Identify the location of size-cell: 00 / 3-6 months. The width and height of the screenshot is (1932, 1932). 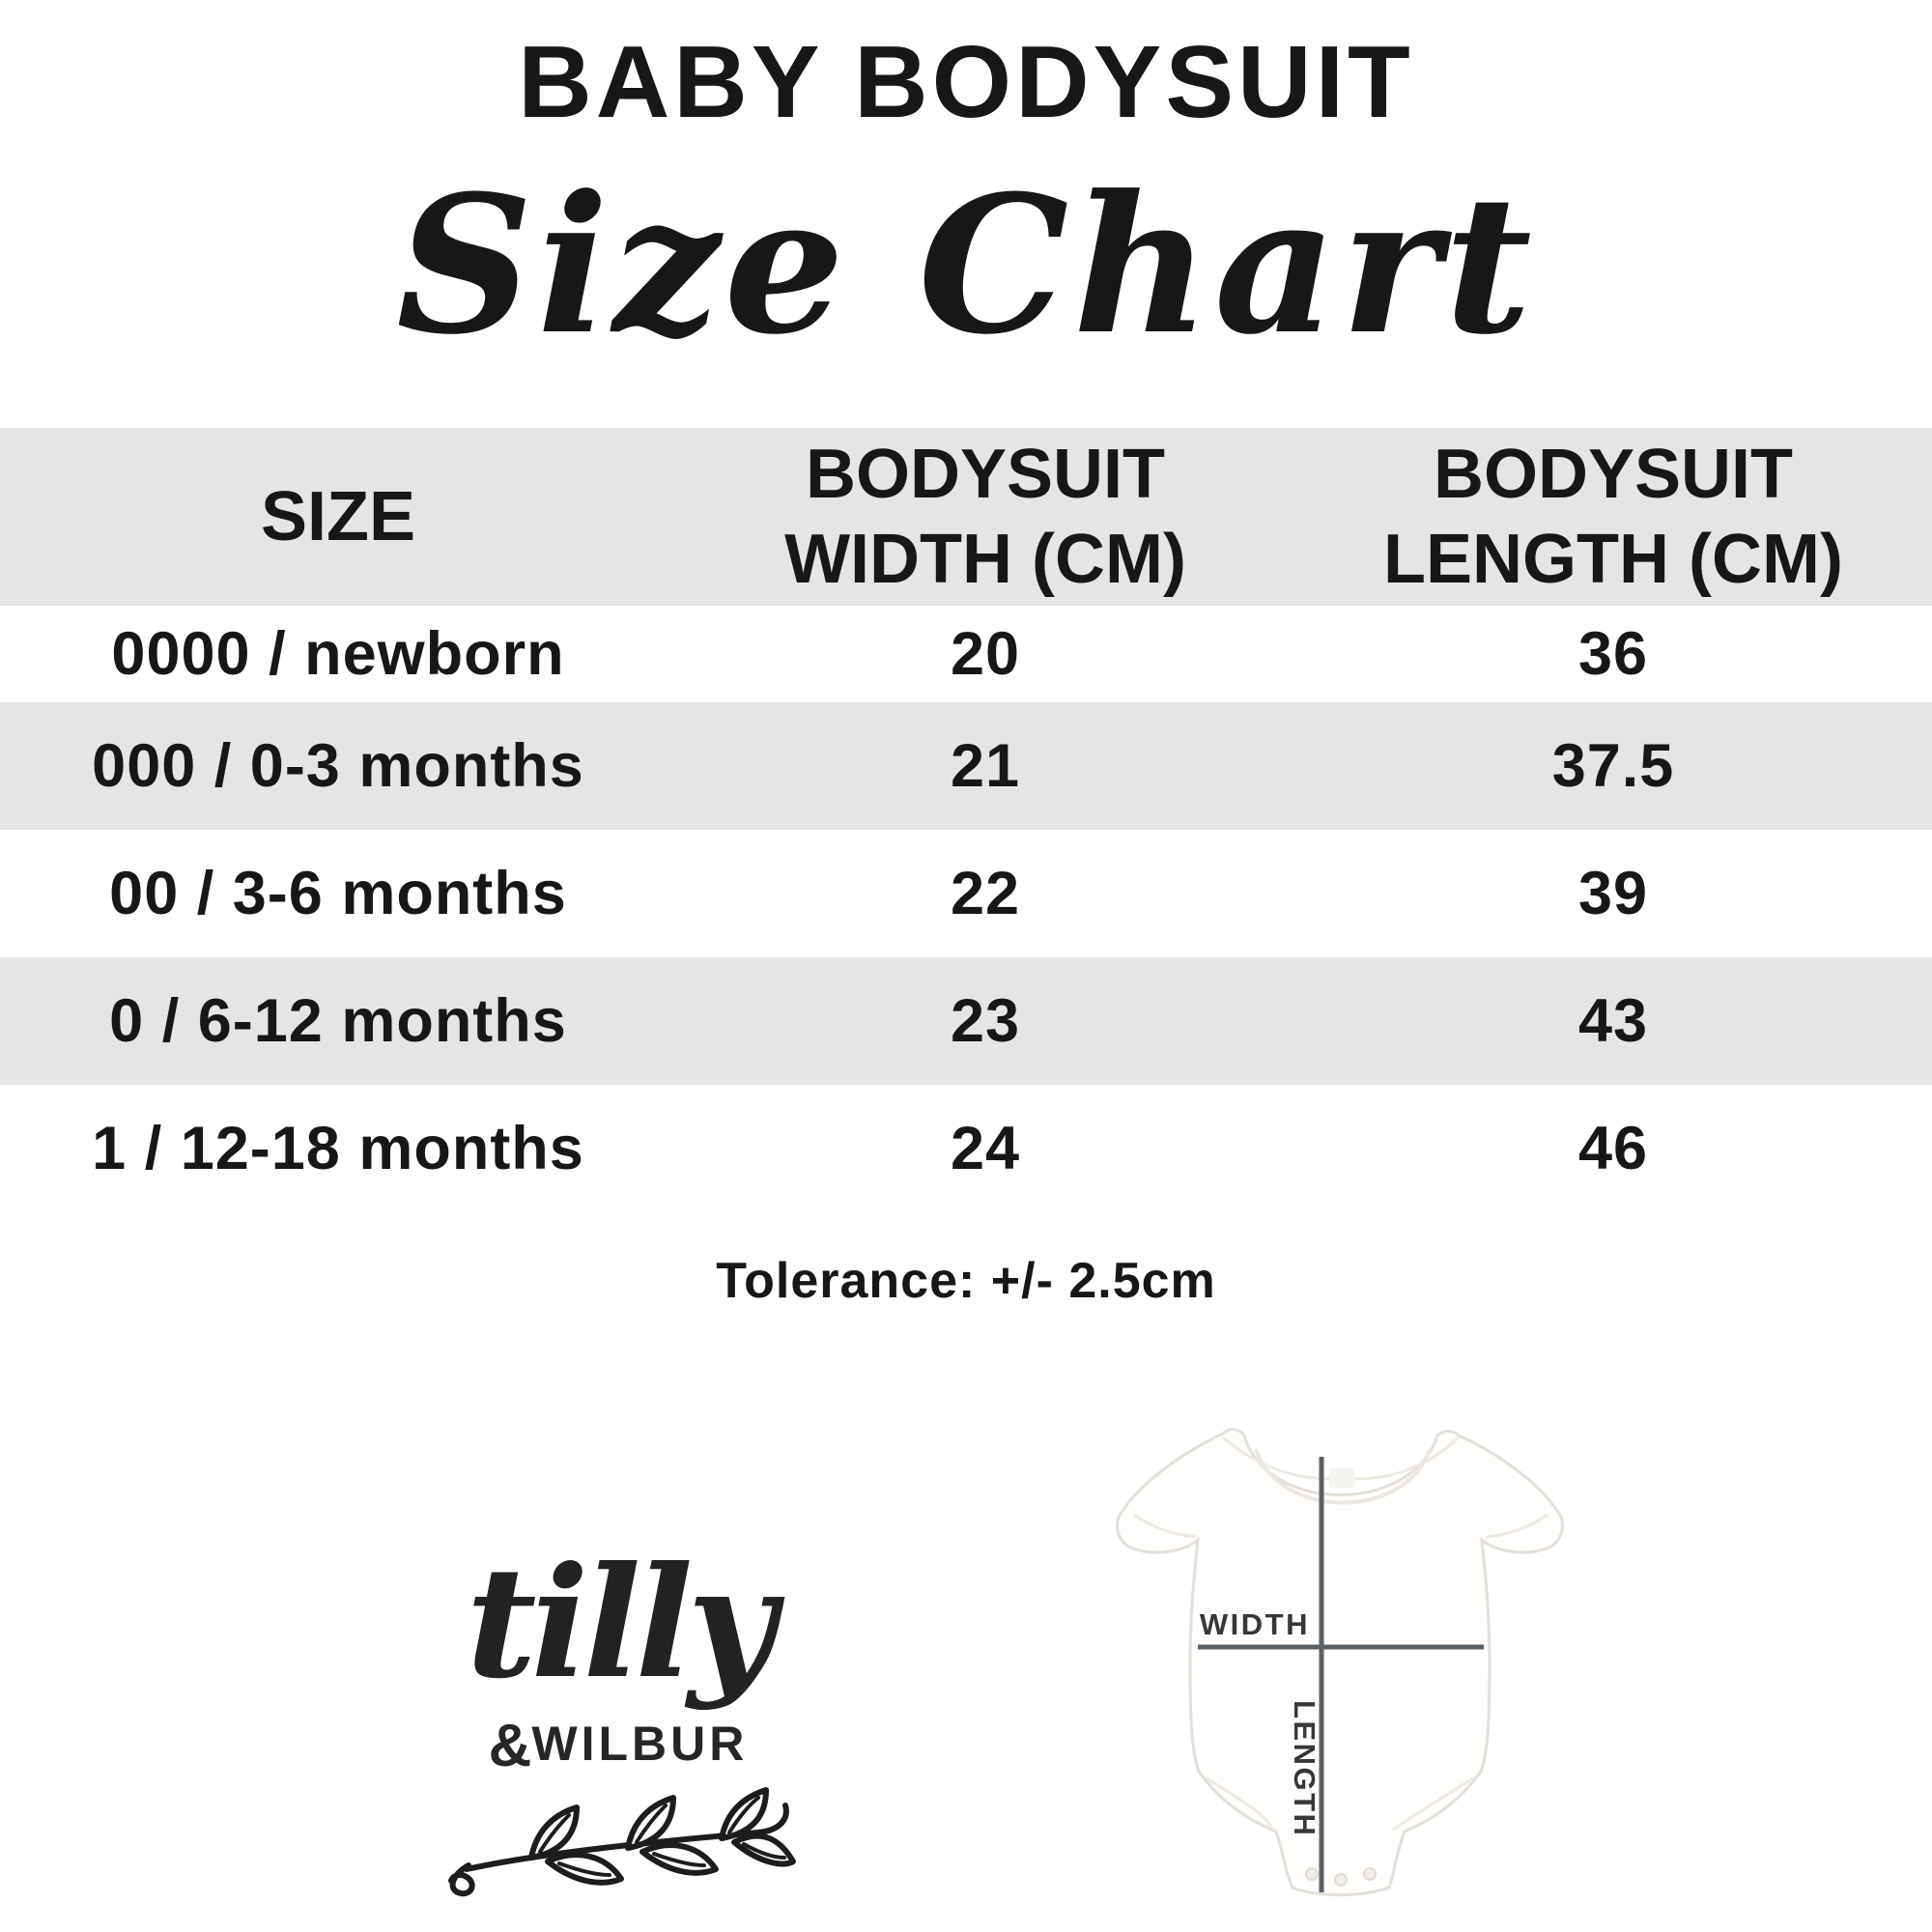
(338, 893).